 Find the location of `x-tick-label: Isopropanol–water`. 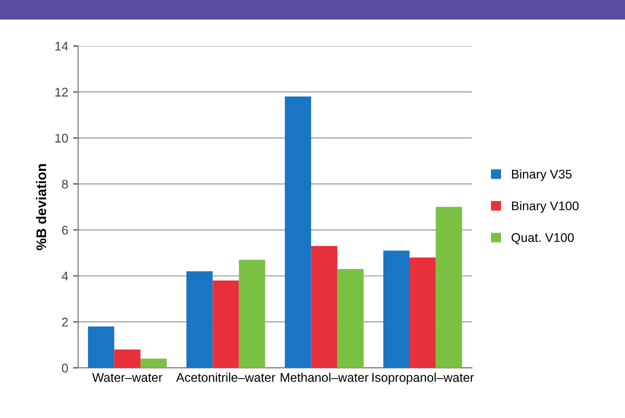

x-tick-label: Isopropanol–water is located at coordinates (423, 378).